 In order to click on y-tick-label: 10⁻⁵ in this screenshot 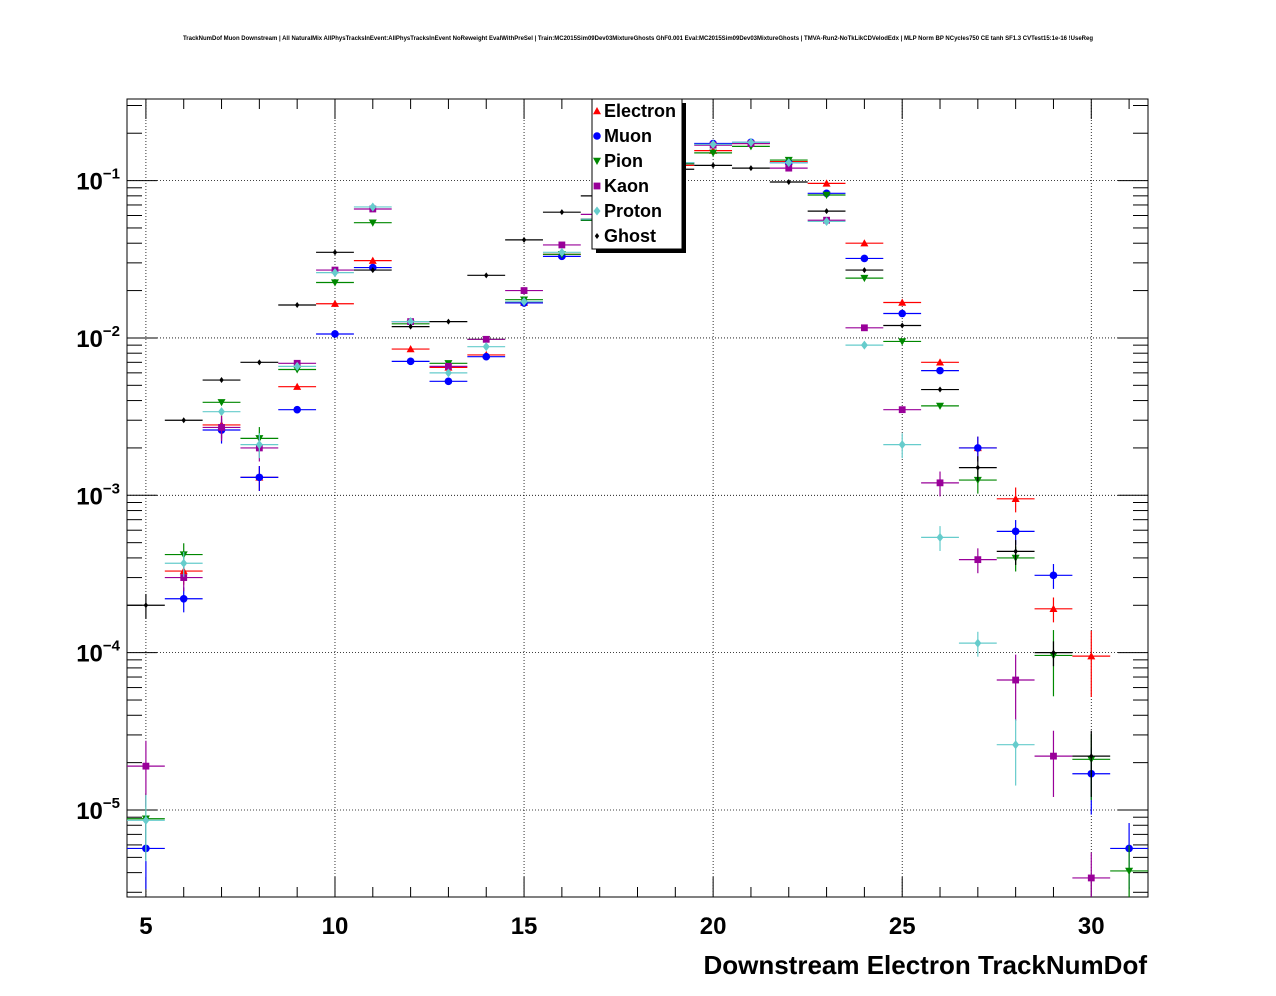, I will do `click(98, 810)`.